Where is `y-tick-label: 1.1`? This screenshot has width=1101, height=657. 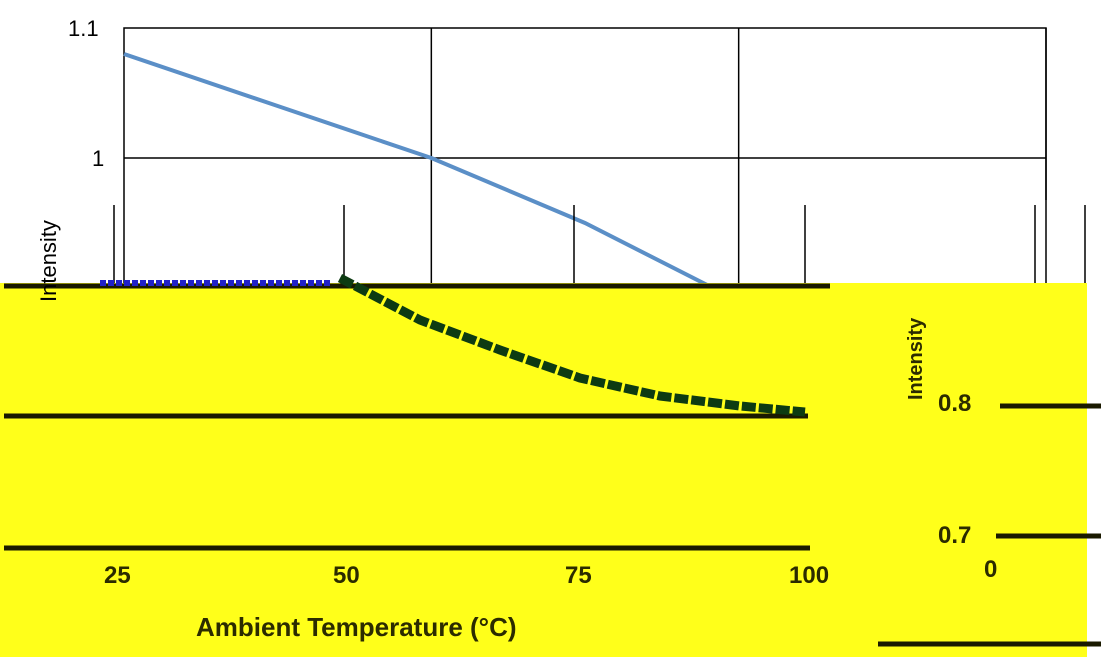
y-tick-label: 1.1 is located at coordinates (83, 28).